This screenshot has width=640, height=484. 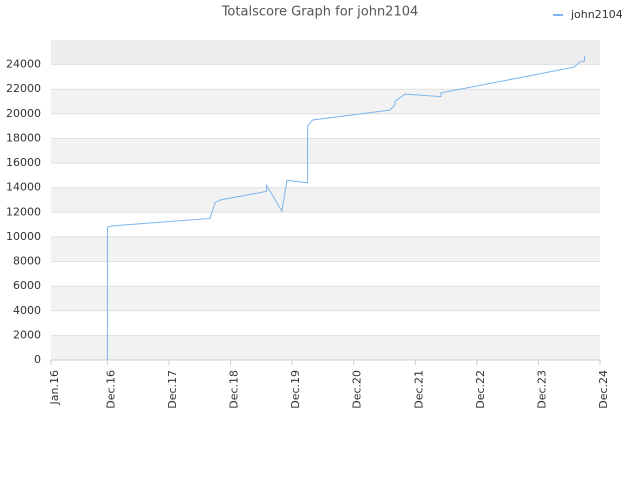 What do you see at coordinates (23, 187) in the screenshot?
I see `y-tick-label: 14000` at bounding box center [23, 187].